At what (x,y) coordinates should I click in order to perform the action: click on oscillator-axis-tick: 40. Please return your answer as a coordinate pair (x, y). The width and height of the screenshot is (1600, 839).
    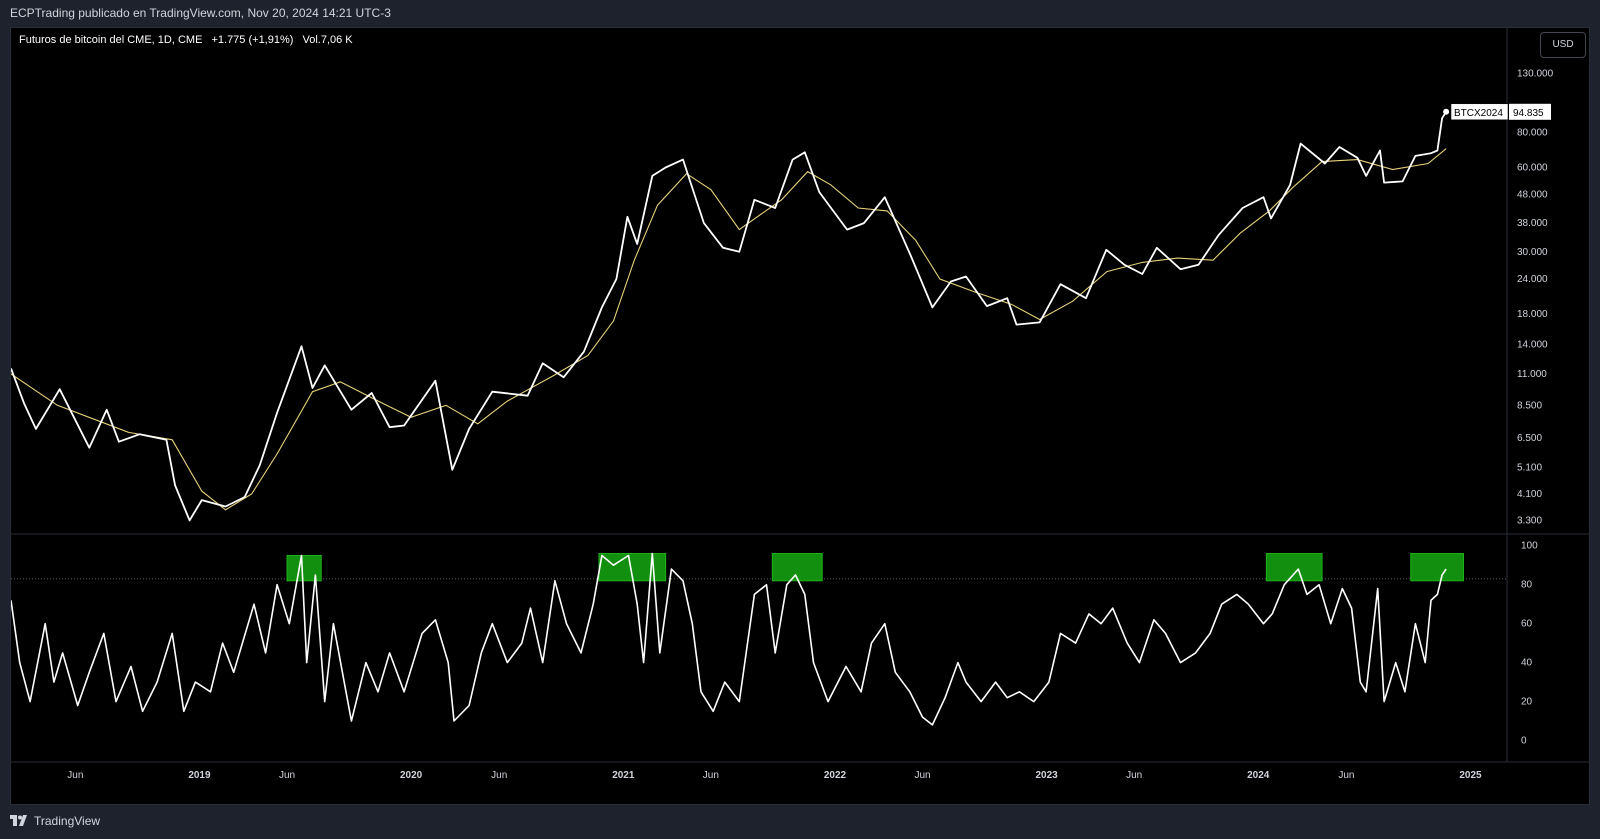
    Looking at the image, I should click on (1527, 663).